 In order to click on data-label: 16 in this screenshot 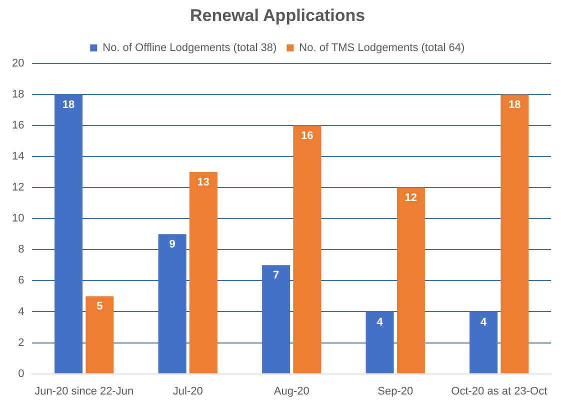, I will do `click(307, 136)`.